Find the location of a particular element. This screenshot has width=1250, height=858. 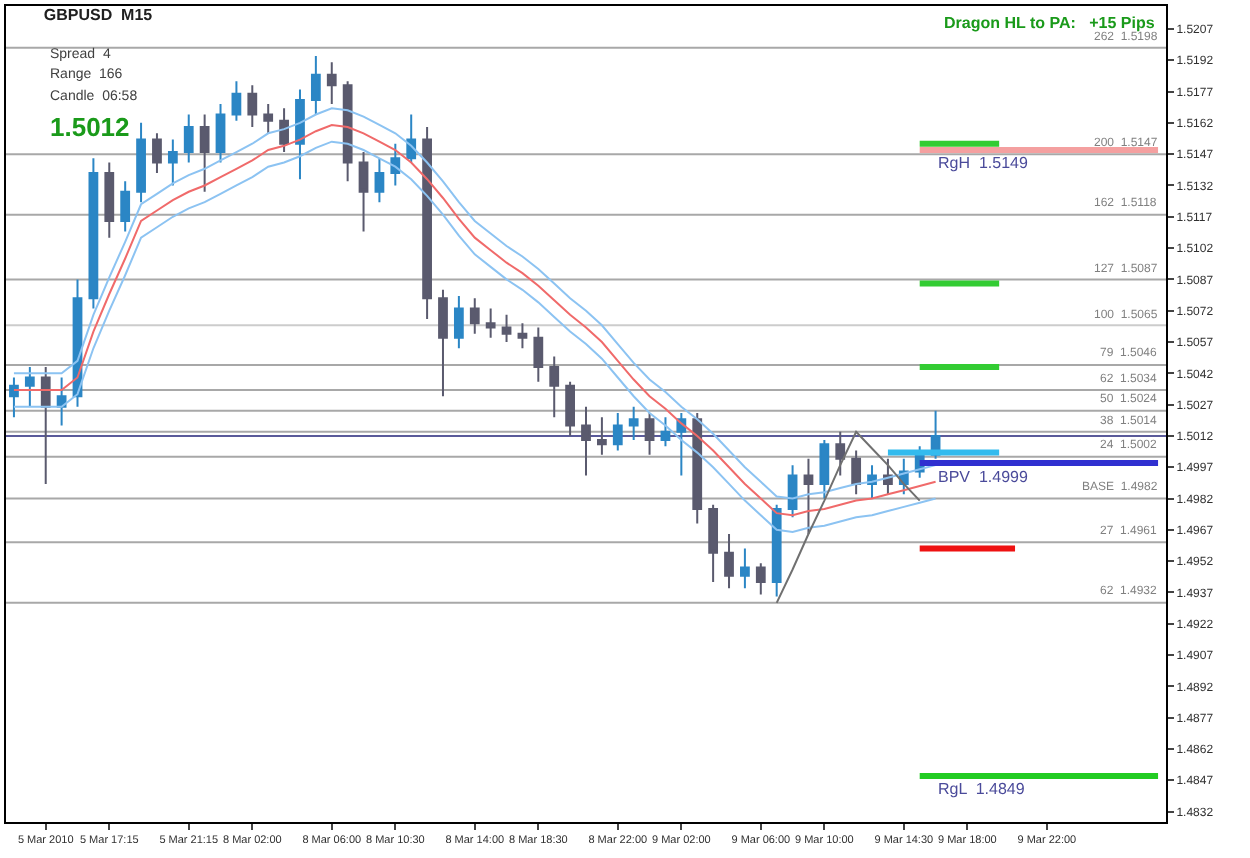

line-series is located at coordinates (848, 517).